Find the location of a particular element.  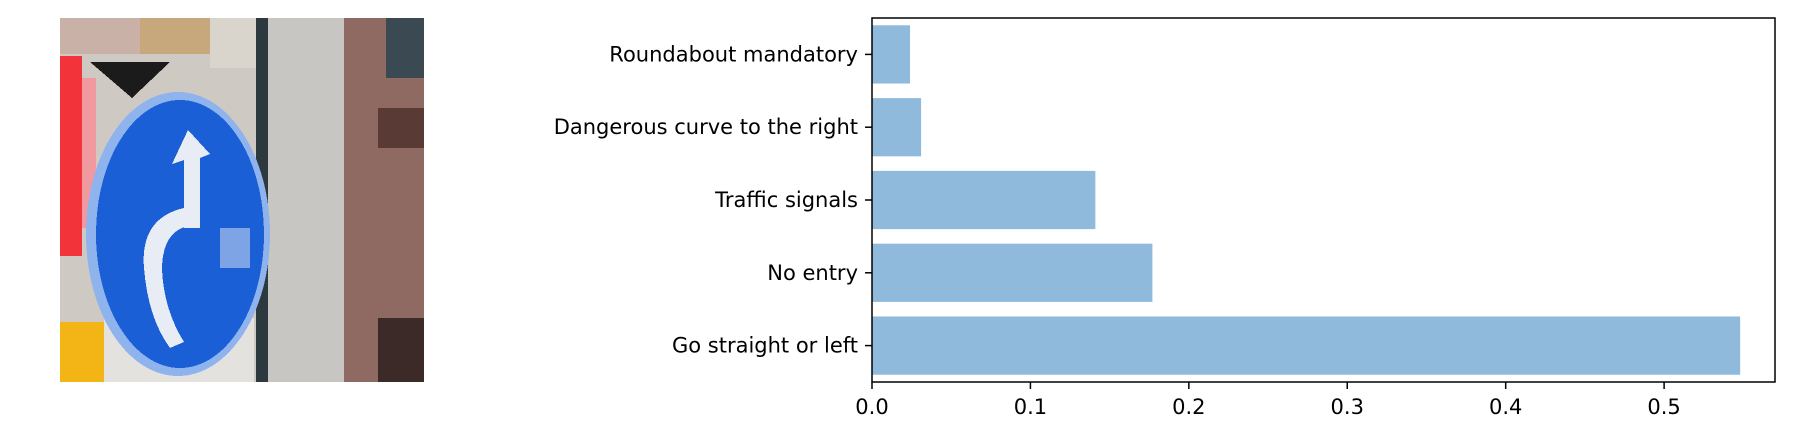

y-tick-label: Roundabout mandatory is located at coordinates (733, 54).